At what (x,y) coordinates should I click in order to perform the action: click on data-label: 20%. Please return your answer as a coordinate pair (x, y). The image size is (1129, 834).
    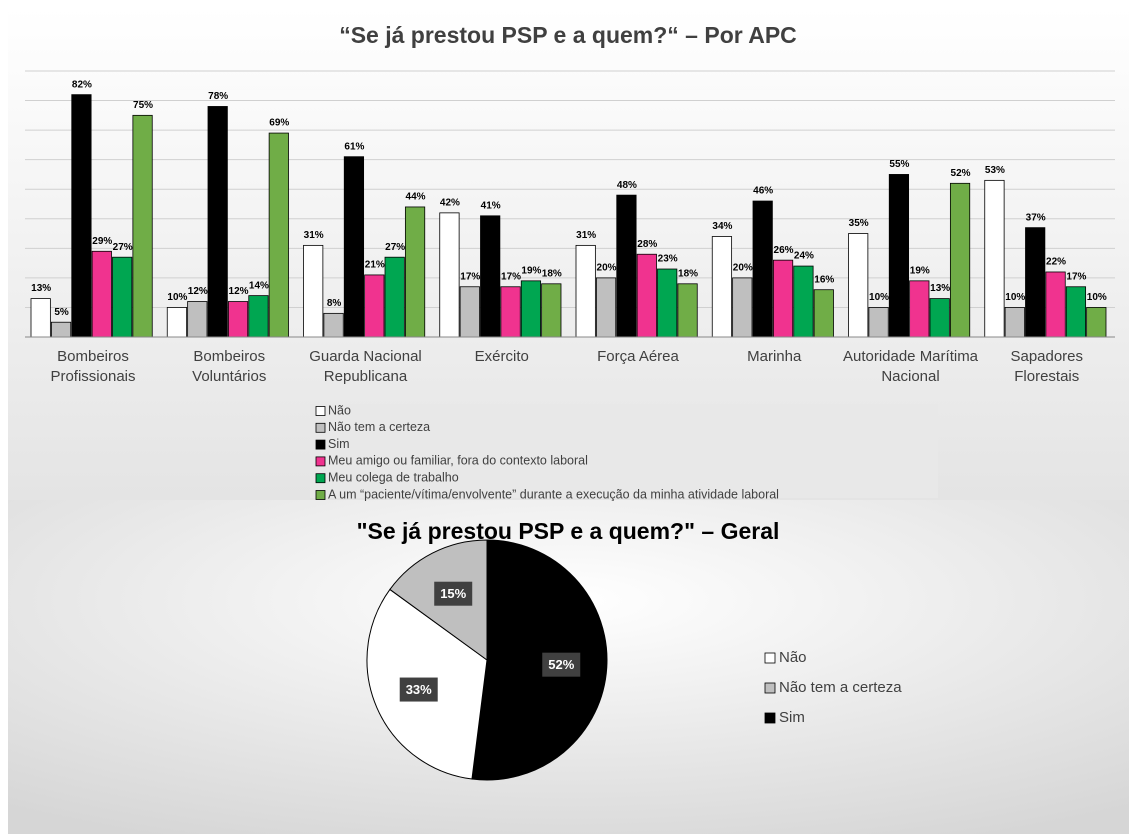
    Looking at the image, I should click on (743, 268).